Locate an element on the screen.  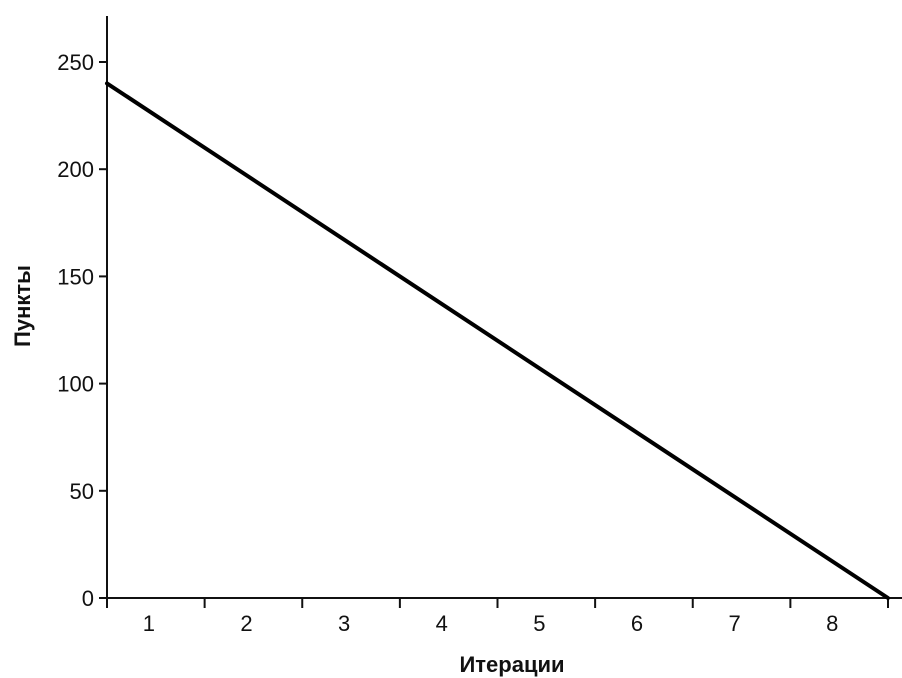
x-tick-label-6: 6 is located at coordinates (637, 623).